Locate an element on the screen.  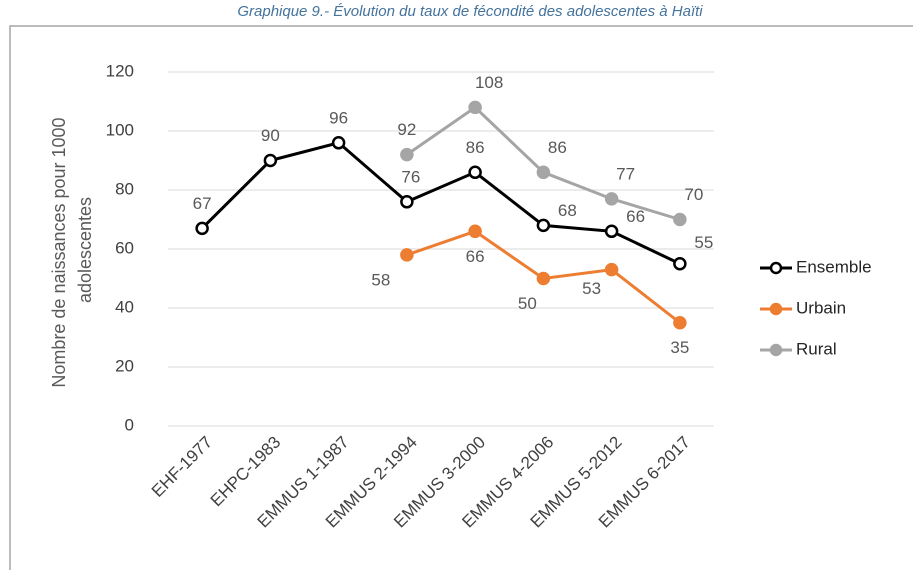
y-axis-label-line: Nombre de naissances pour 1000 is located at coordinates (59, 252).